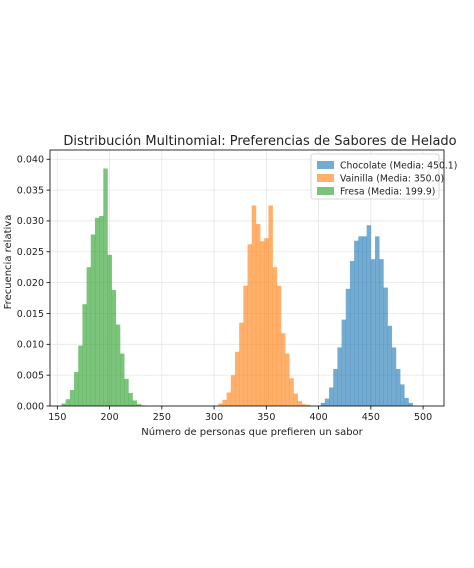 The height and width of the screenshot is (568, 474). I want to click on x-tick-label: 500, so click(423, 417).